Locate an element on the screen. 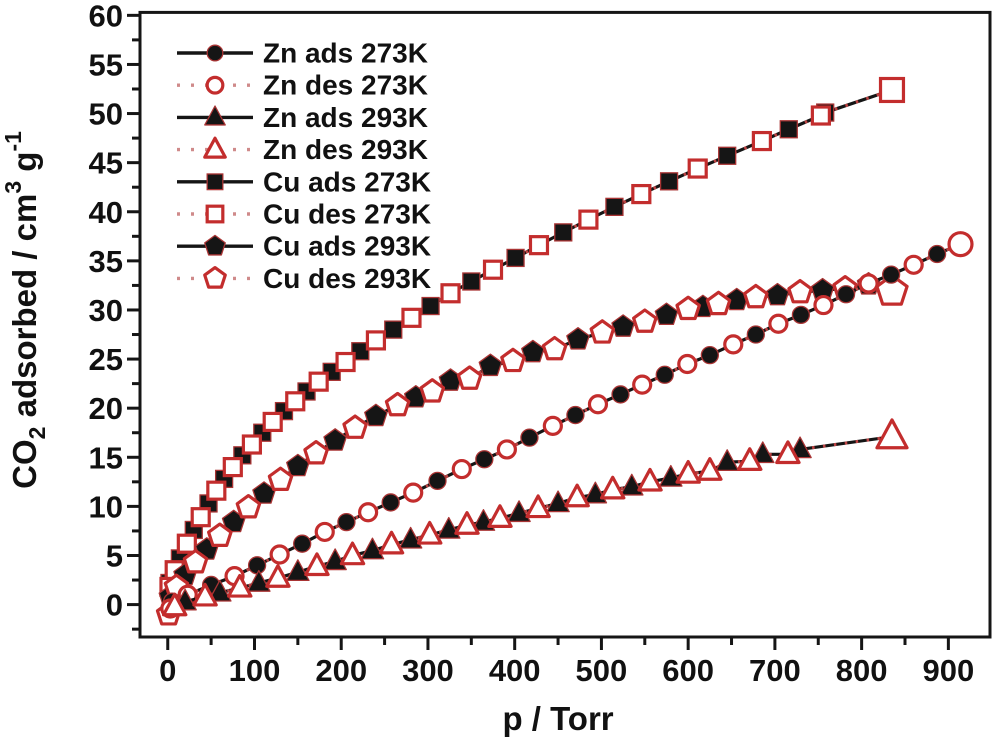 This screenshot has width=1000, height=754. y-tick-label: 25 is located at coordinates (106, 359).